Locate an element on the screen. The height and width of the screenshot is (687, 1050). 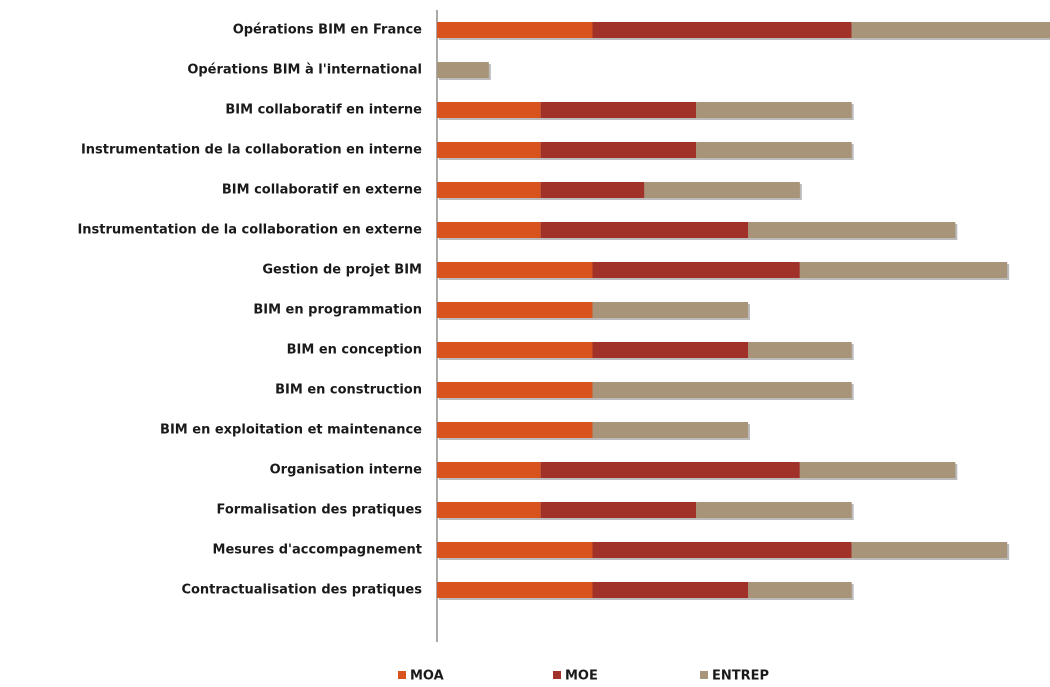
legend-label: MOE is located at coordinates (581, 676).